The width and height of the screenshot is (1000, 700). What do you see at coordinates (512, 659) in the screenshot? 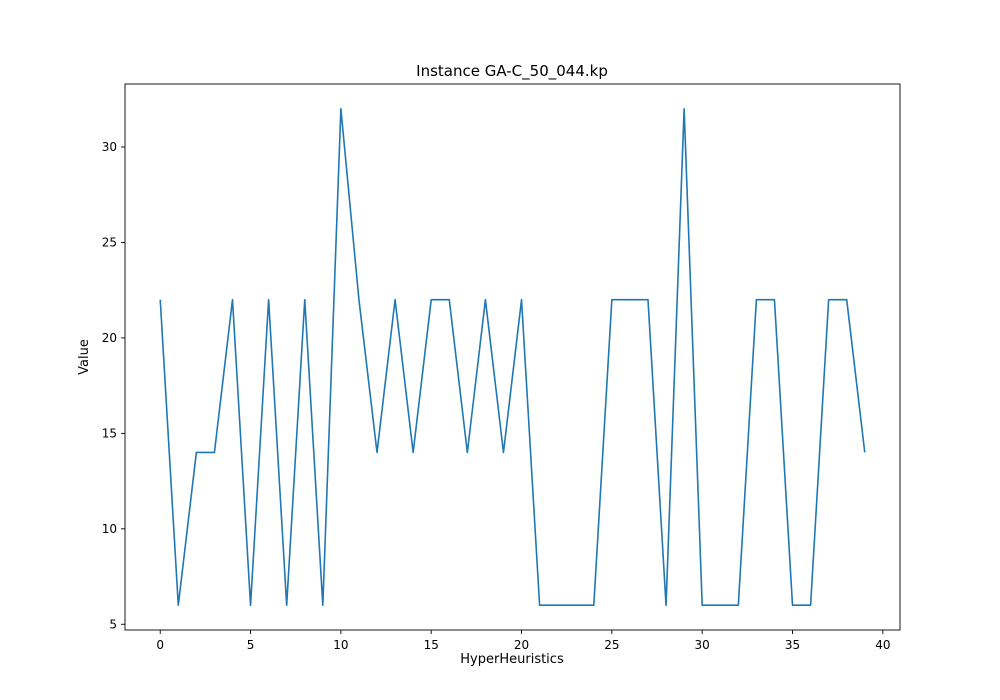
I see `x-axis-label: HyperHeuristics` at bounding box center [512, 659].